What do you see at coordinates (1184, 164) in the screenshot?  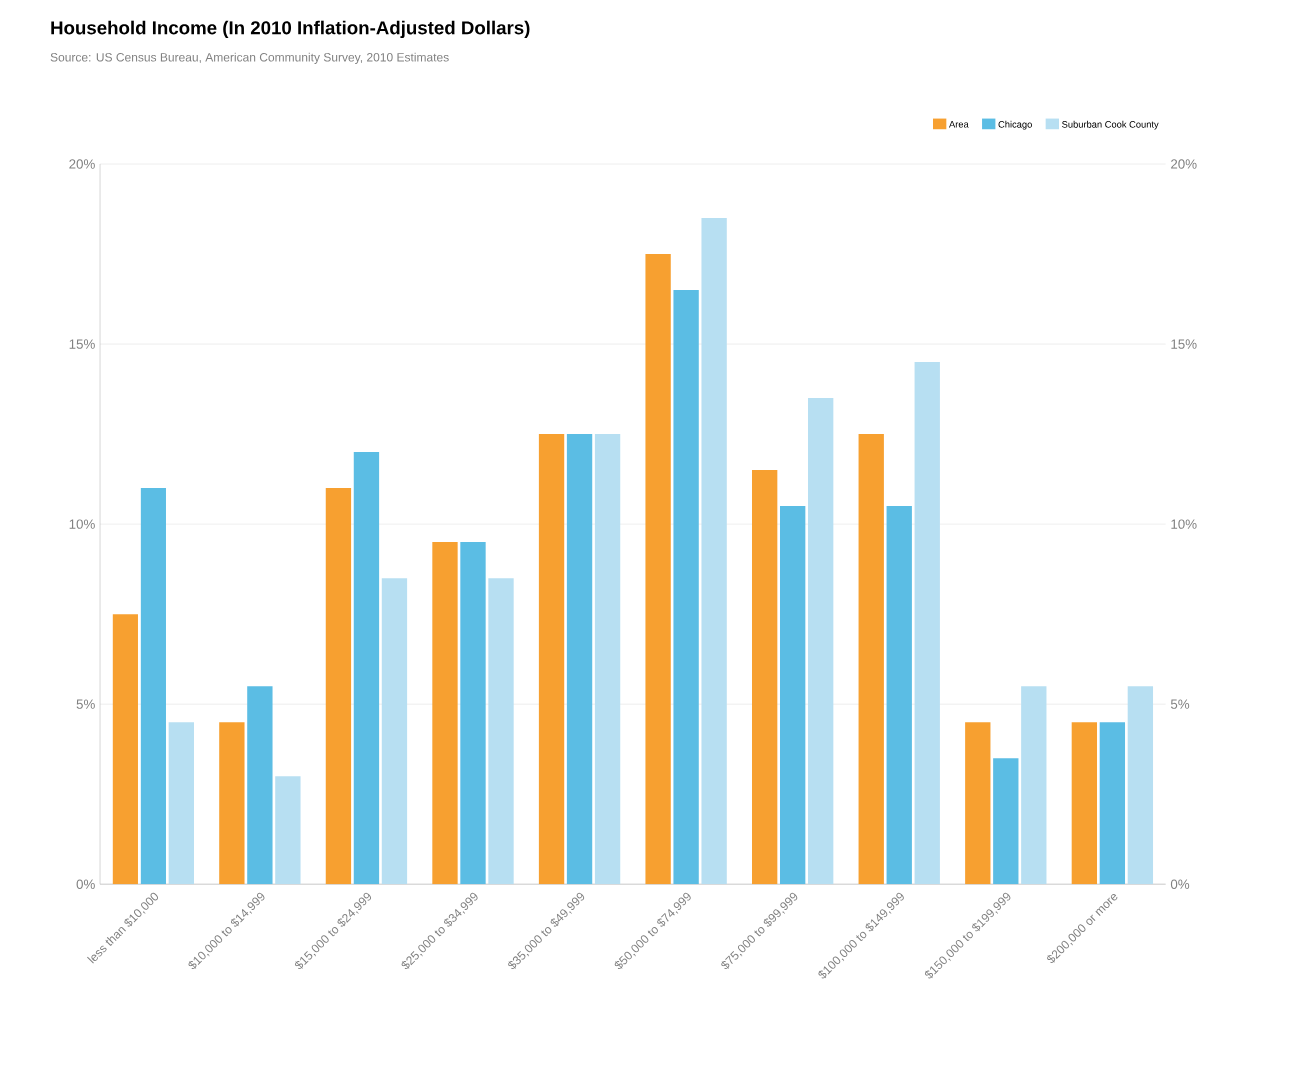 I see `y2-tick-label: 20%` at bounding box center [1184, 164].